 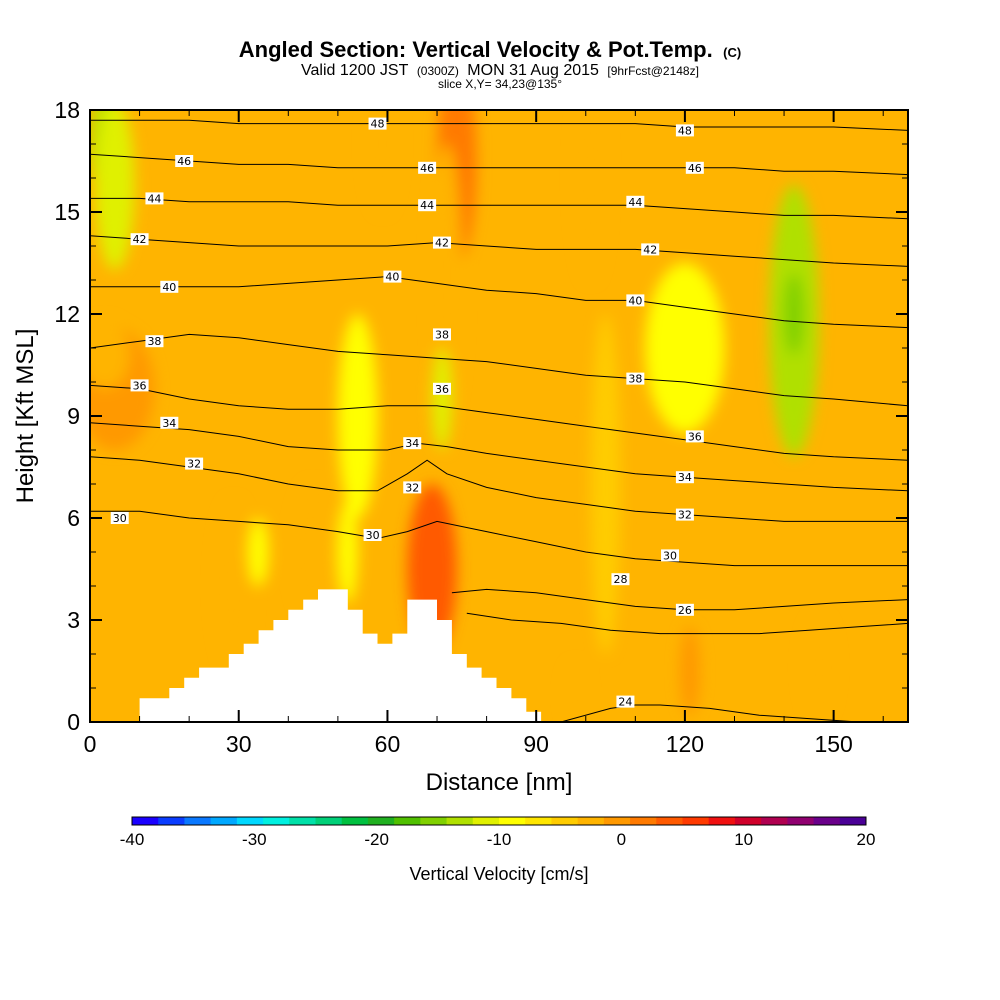 I want to click on slice-info: slice X,Y= 34,23@135°, so click(x=500, y=84).